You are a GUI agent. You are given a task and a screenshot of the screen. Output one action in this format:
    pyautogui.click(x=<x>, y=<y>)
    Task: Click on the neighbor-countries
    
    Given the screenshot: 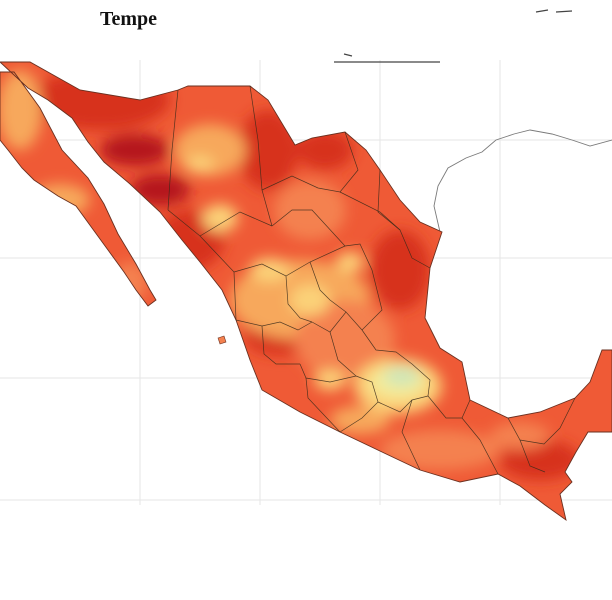 What is the action you would take?
    pyautogui.click(x=522, y=256)
    